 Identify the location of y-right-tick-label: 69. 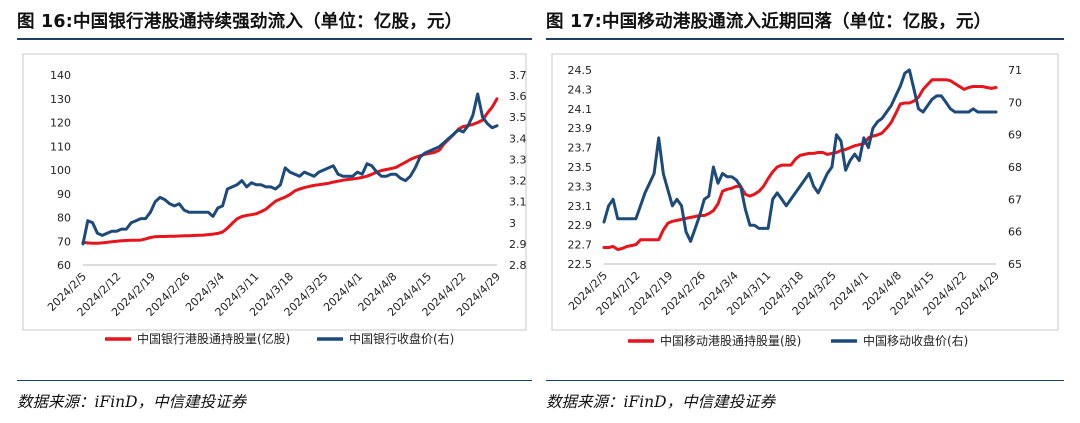
(1015, 135).